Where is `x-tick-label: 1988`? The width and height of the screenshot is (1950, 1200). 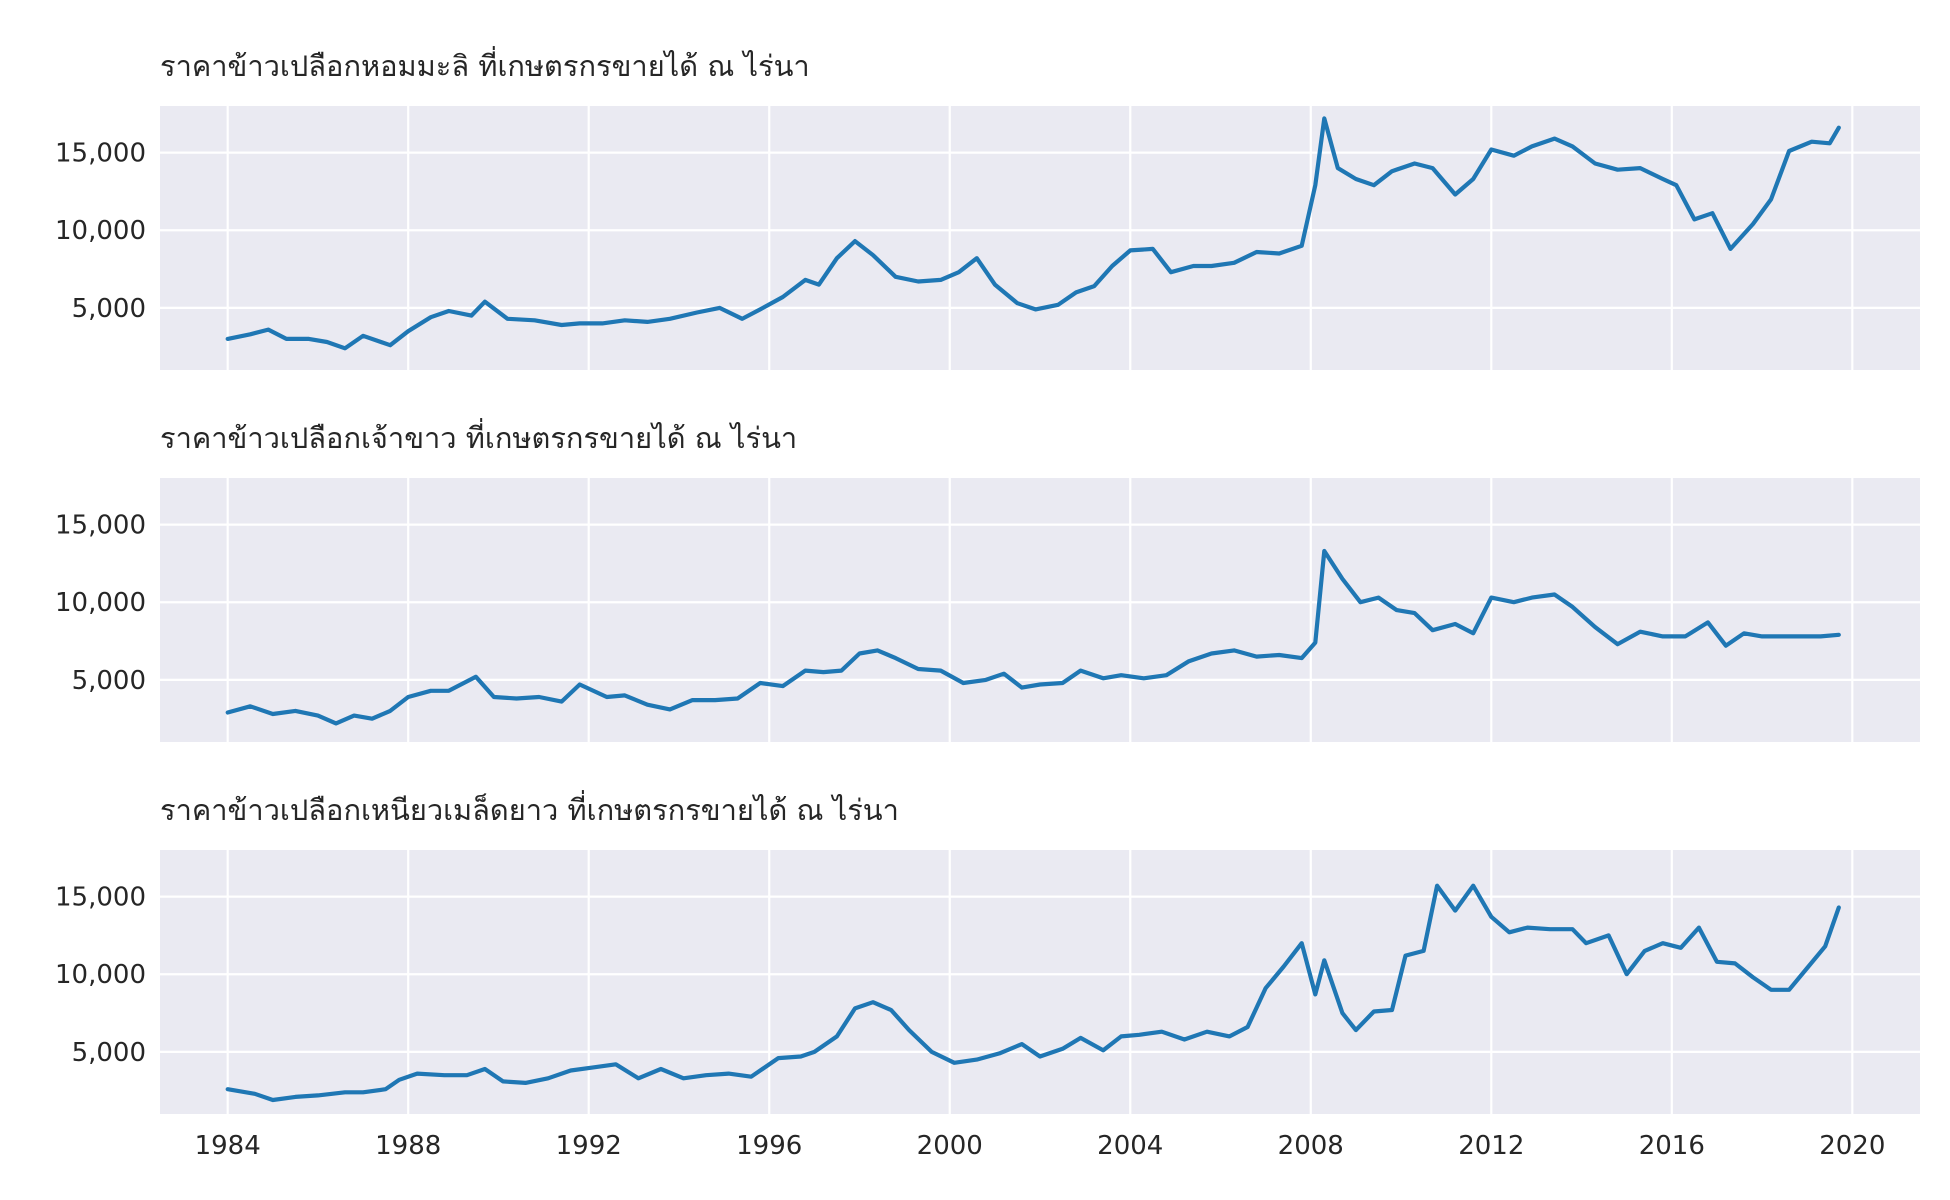 x-tick-label: 1988 is located at coordinates (408, 1146).